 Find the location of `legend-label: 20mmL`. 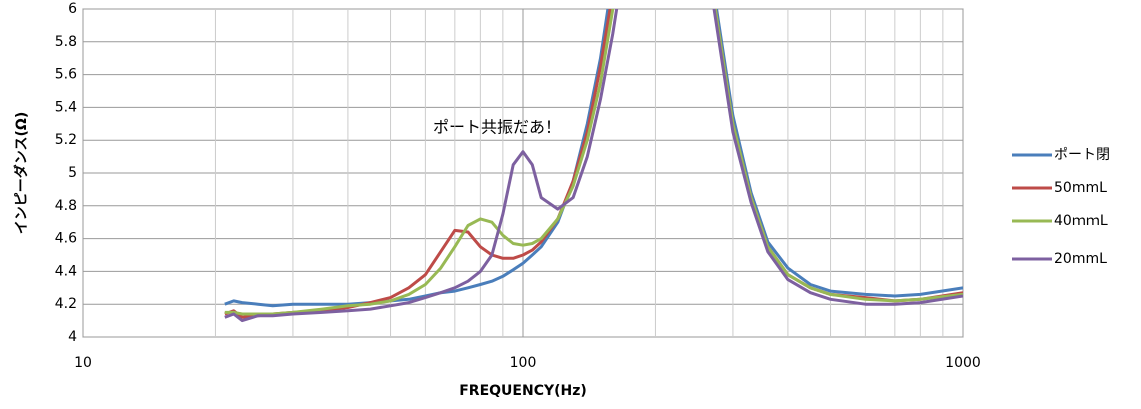

legend-label: 20mmL is located at coordinates (1080, 259).